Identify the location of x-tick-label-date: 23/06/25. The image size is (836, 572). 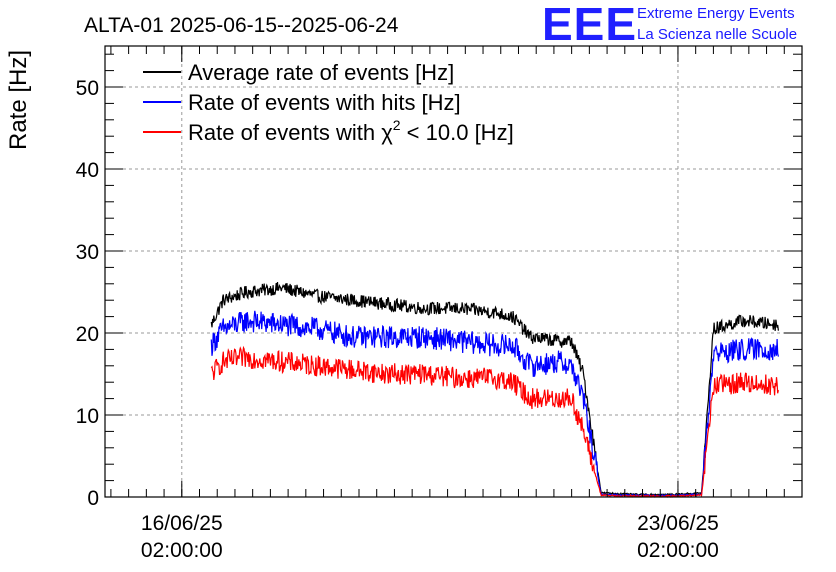
(678, 523).